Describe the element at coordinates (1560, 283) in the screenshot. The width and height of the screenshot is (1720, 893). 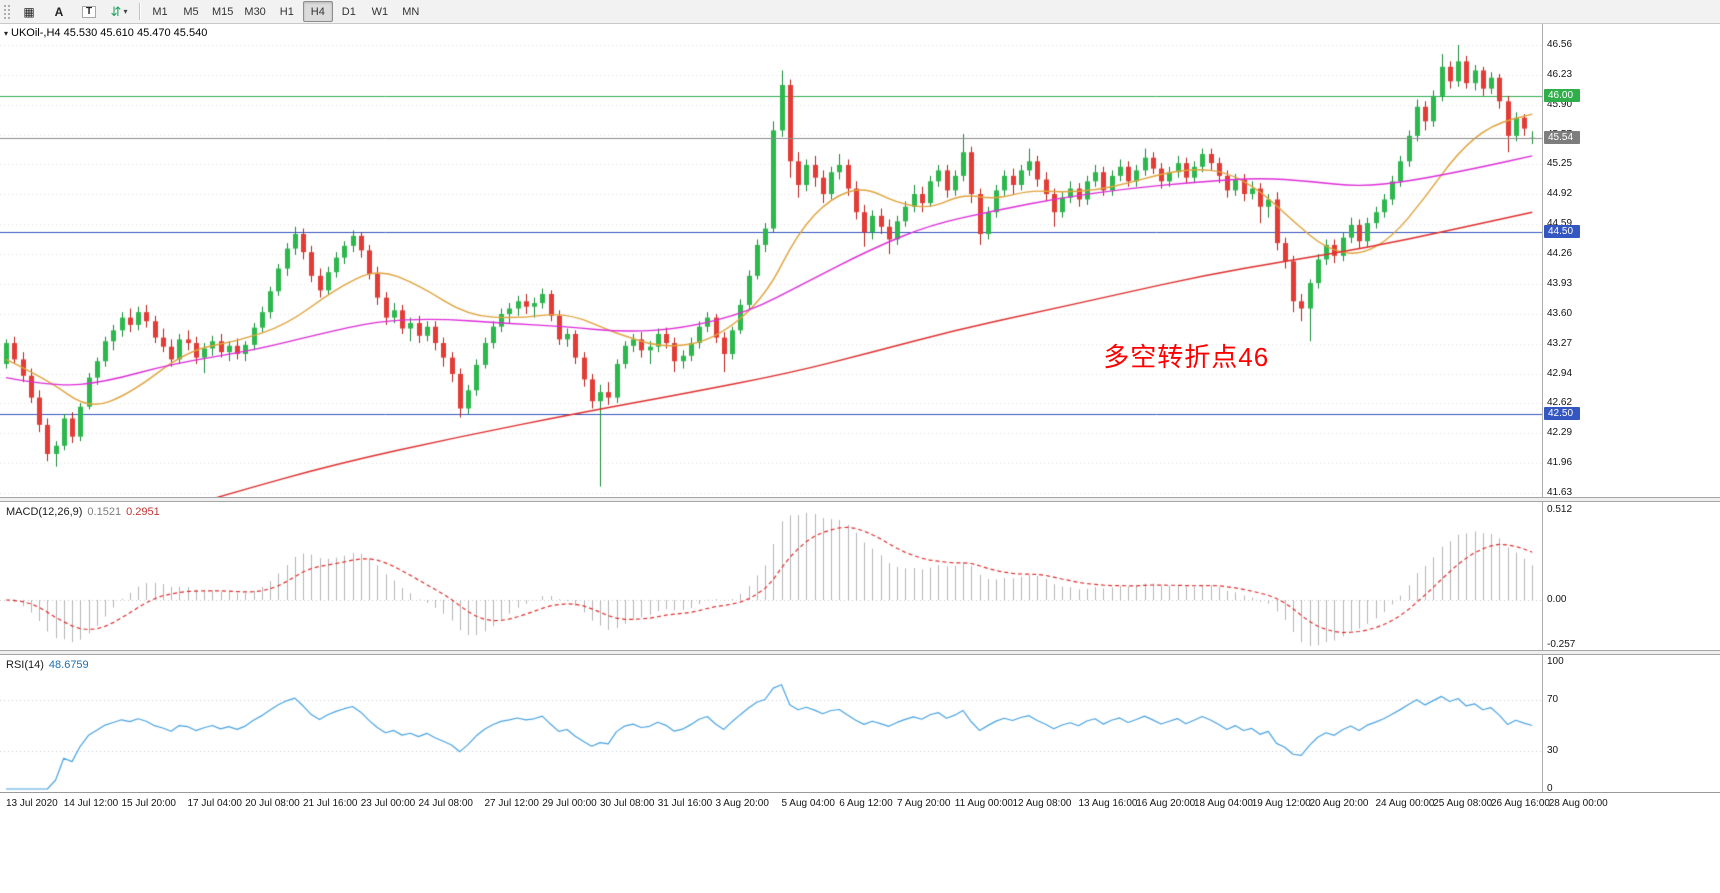
I see `price-axis-label: 43.93` at that location.